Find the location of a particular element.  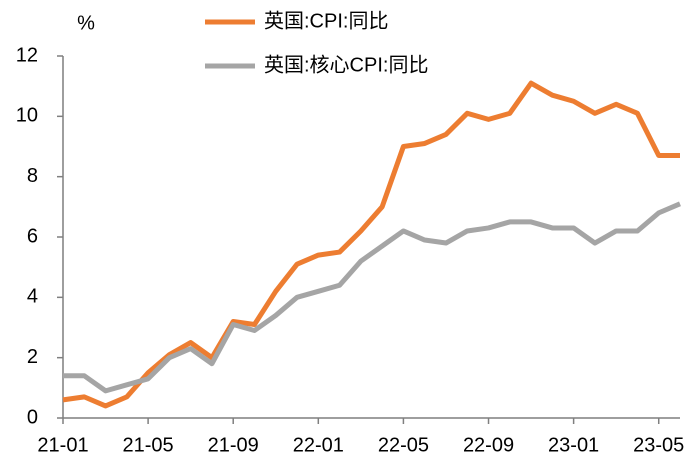

y-unit: % is located at coordinates (86, 23).